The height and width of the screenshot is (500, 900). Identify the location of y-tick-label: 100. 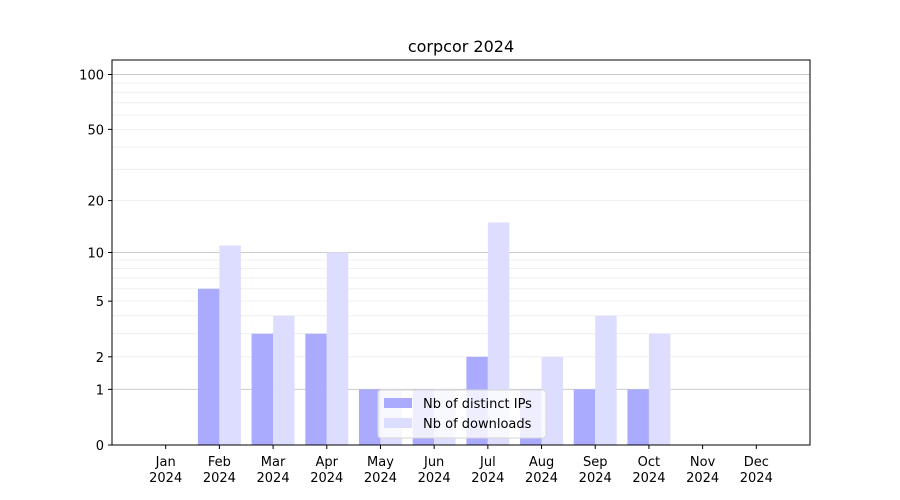
(91, 76).